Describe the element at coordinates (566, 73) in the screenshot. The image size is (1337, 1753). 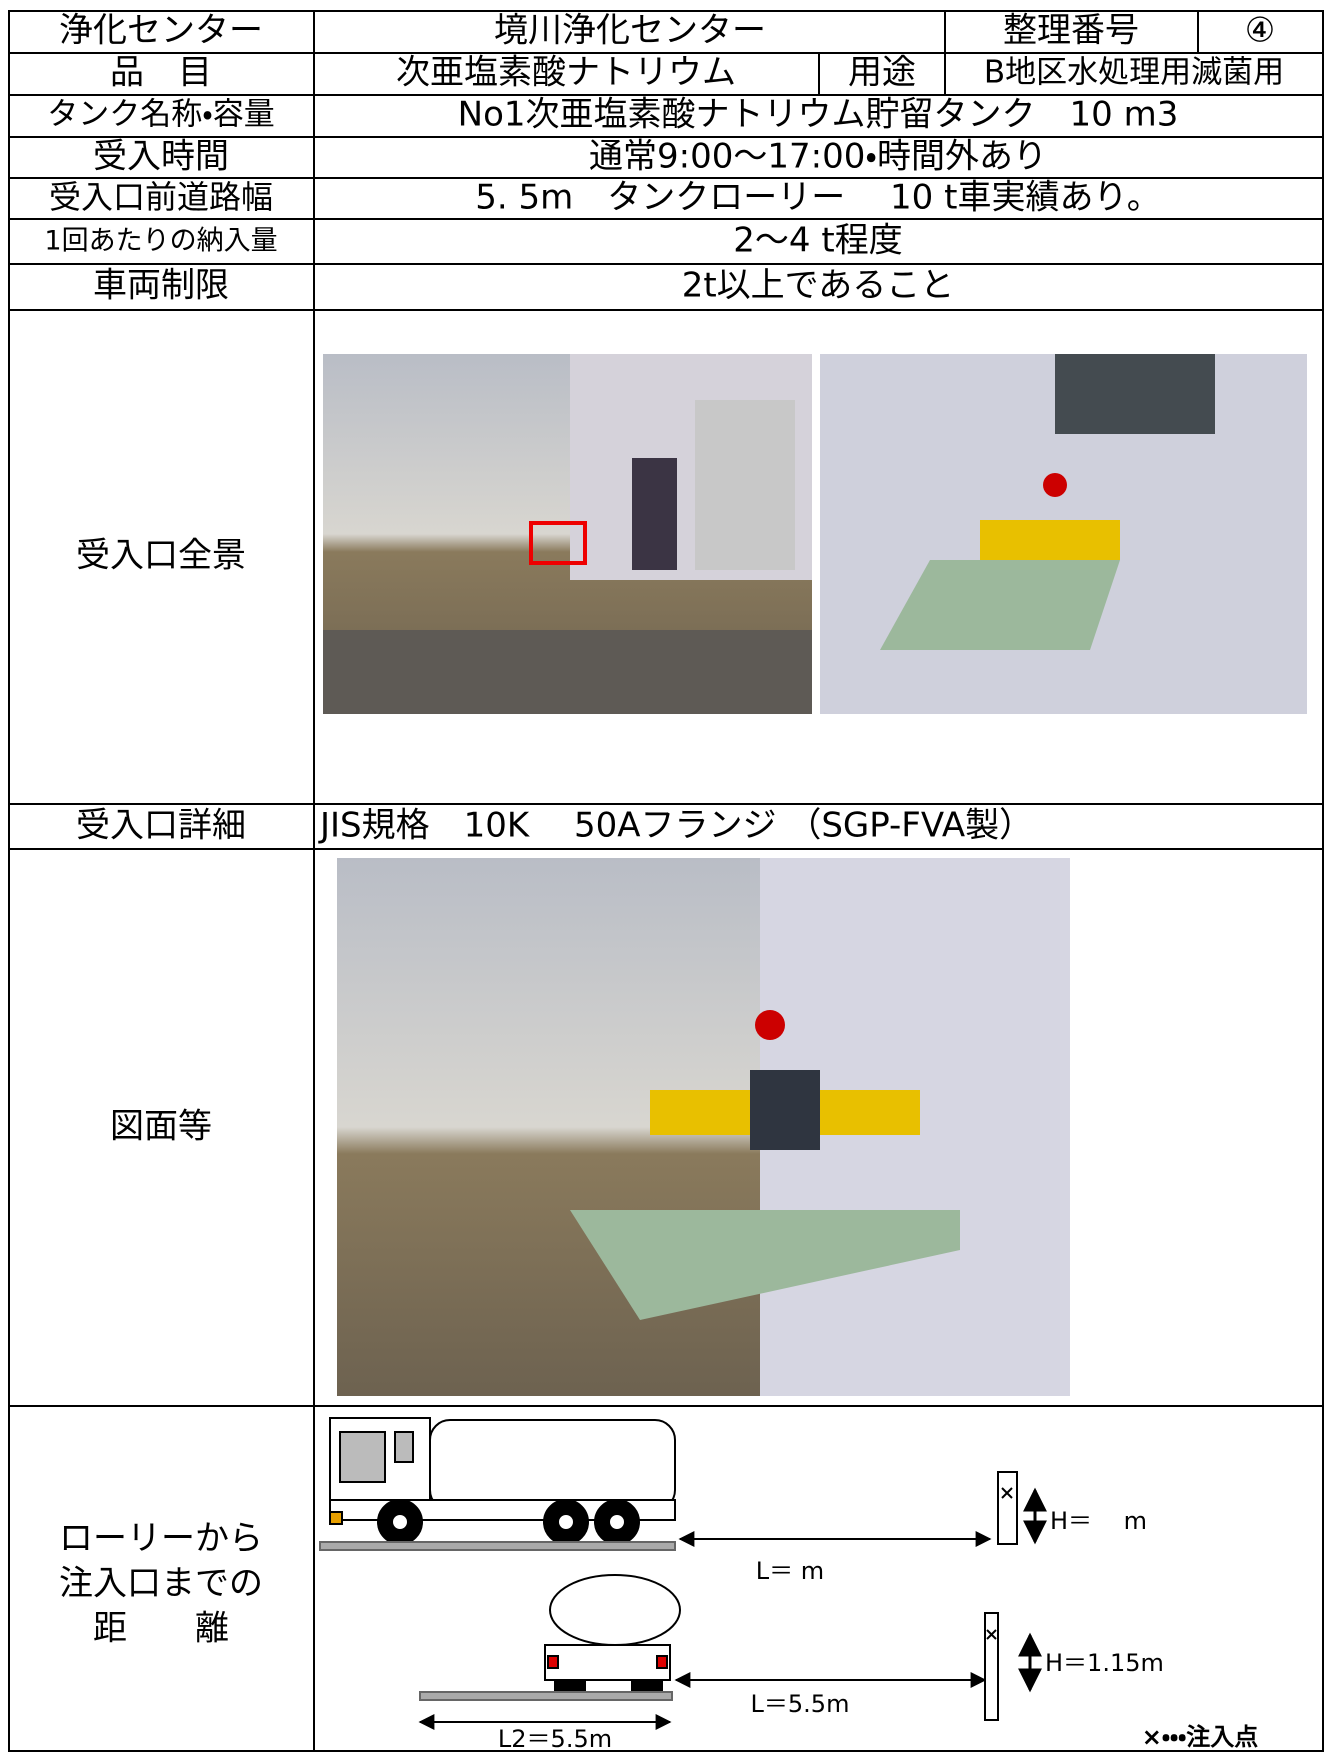
I see `cell: 次亜塩素酸ナトリウム` at that location.